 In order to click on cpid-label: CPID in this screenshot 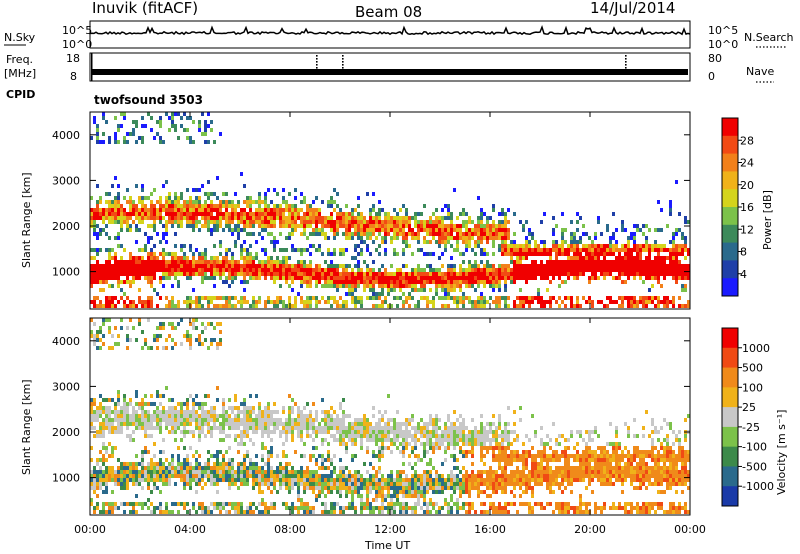, I will do `click(20, 94)`.